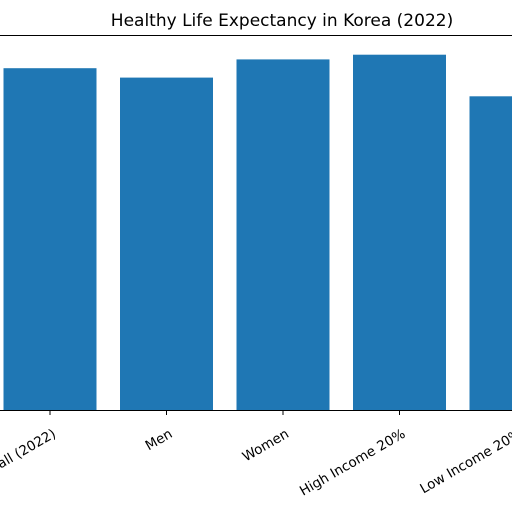  I want to click on x-tick-label-3: High Income 20%, so click(352, 463).